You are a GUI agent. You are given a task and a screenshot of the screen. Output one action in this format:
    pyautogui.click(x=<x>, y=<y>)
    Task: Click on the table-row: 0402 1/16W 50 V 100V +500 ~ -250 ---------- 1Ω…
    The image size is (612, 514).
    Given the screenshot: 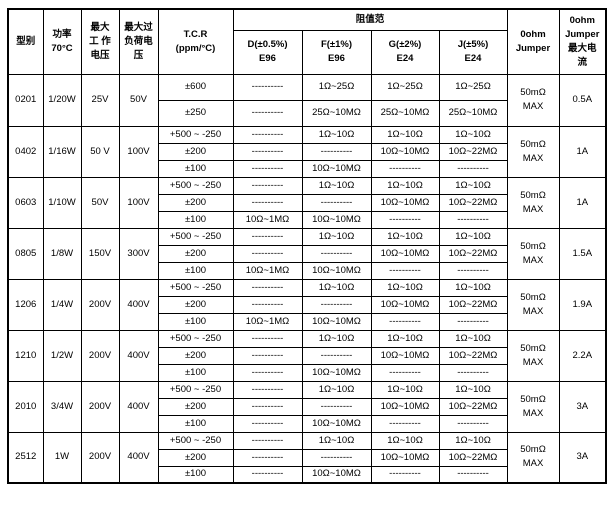 What is the action you would take?
    pyautogui.click(x=307, y=151)
    